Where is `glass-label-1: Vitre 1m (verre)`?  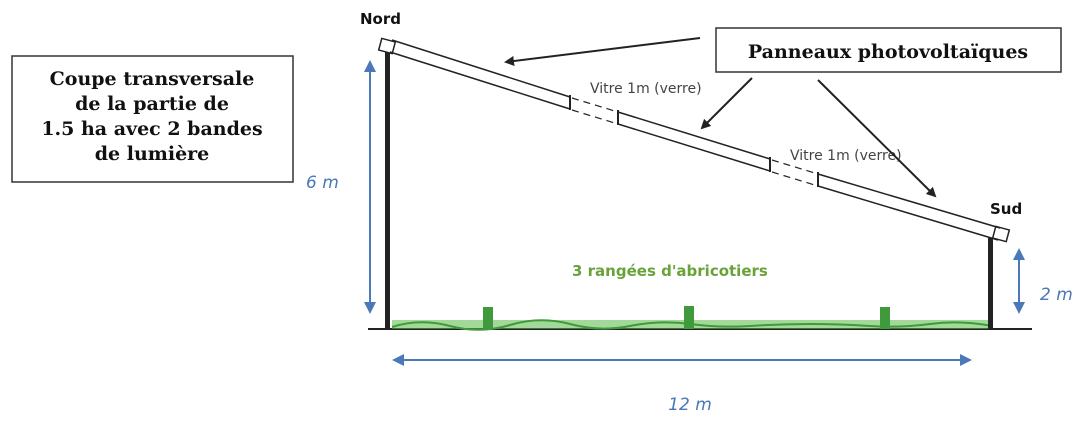
glass-label-1: Vitre 1m (verre) is located at coordinates (646, 89).